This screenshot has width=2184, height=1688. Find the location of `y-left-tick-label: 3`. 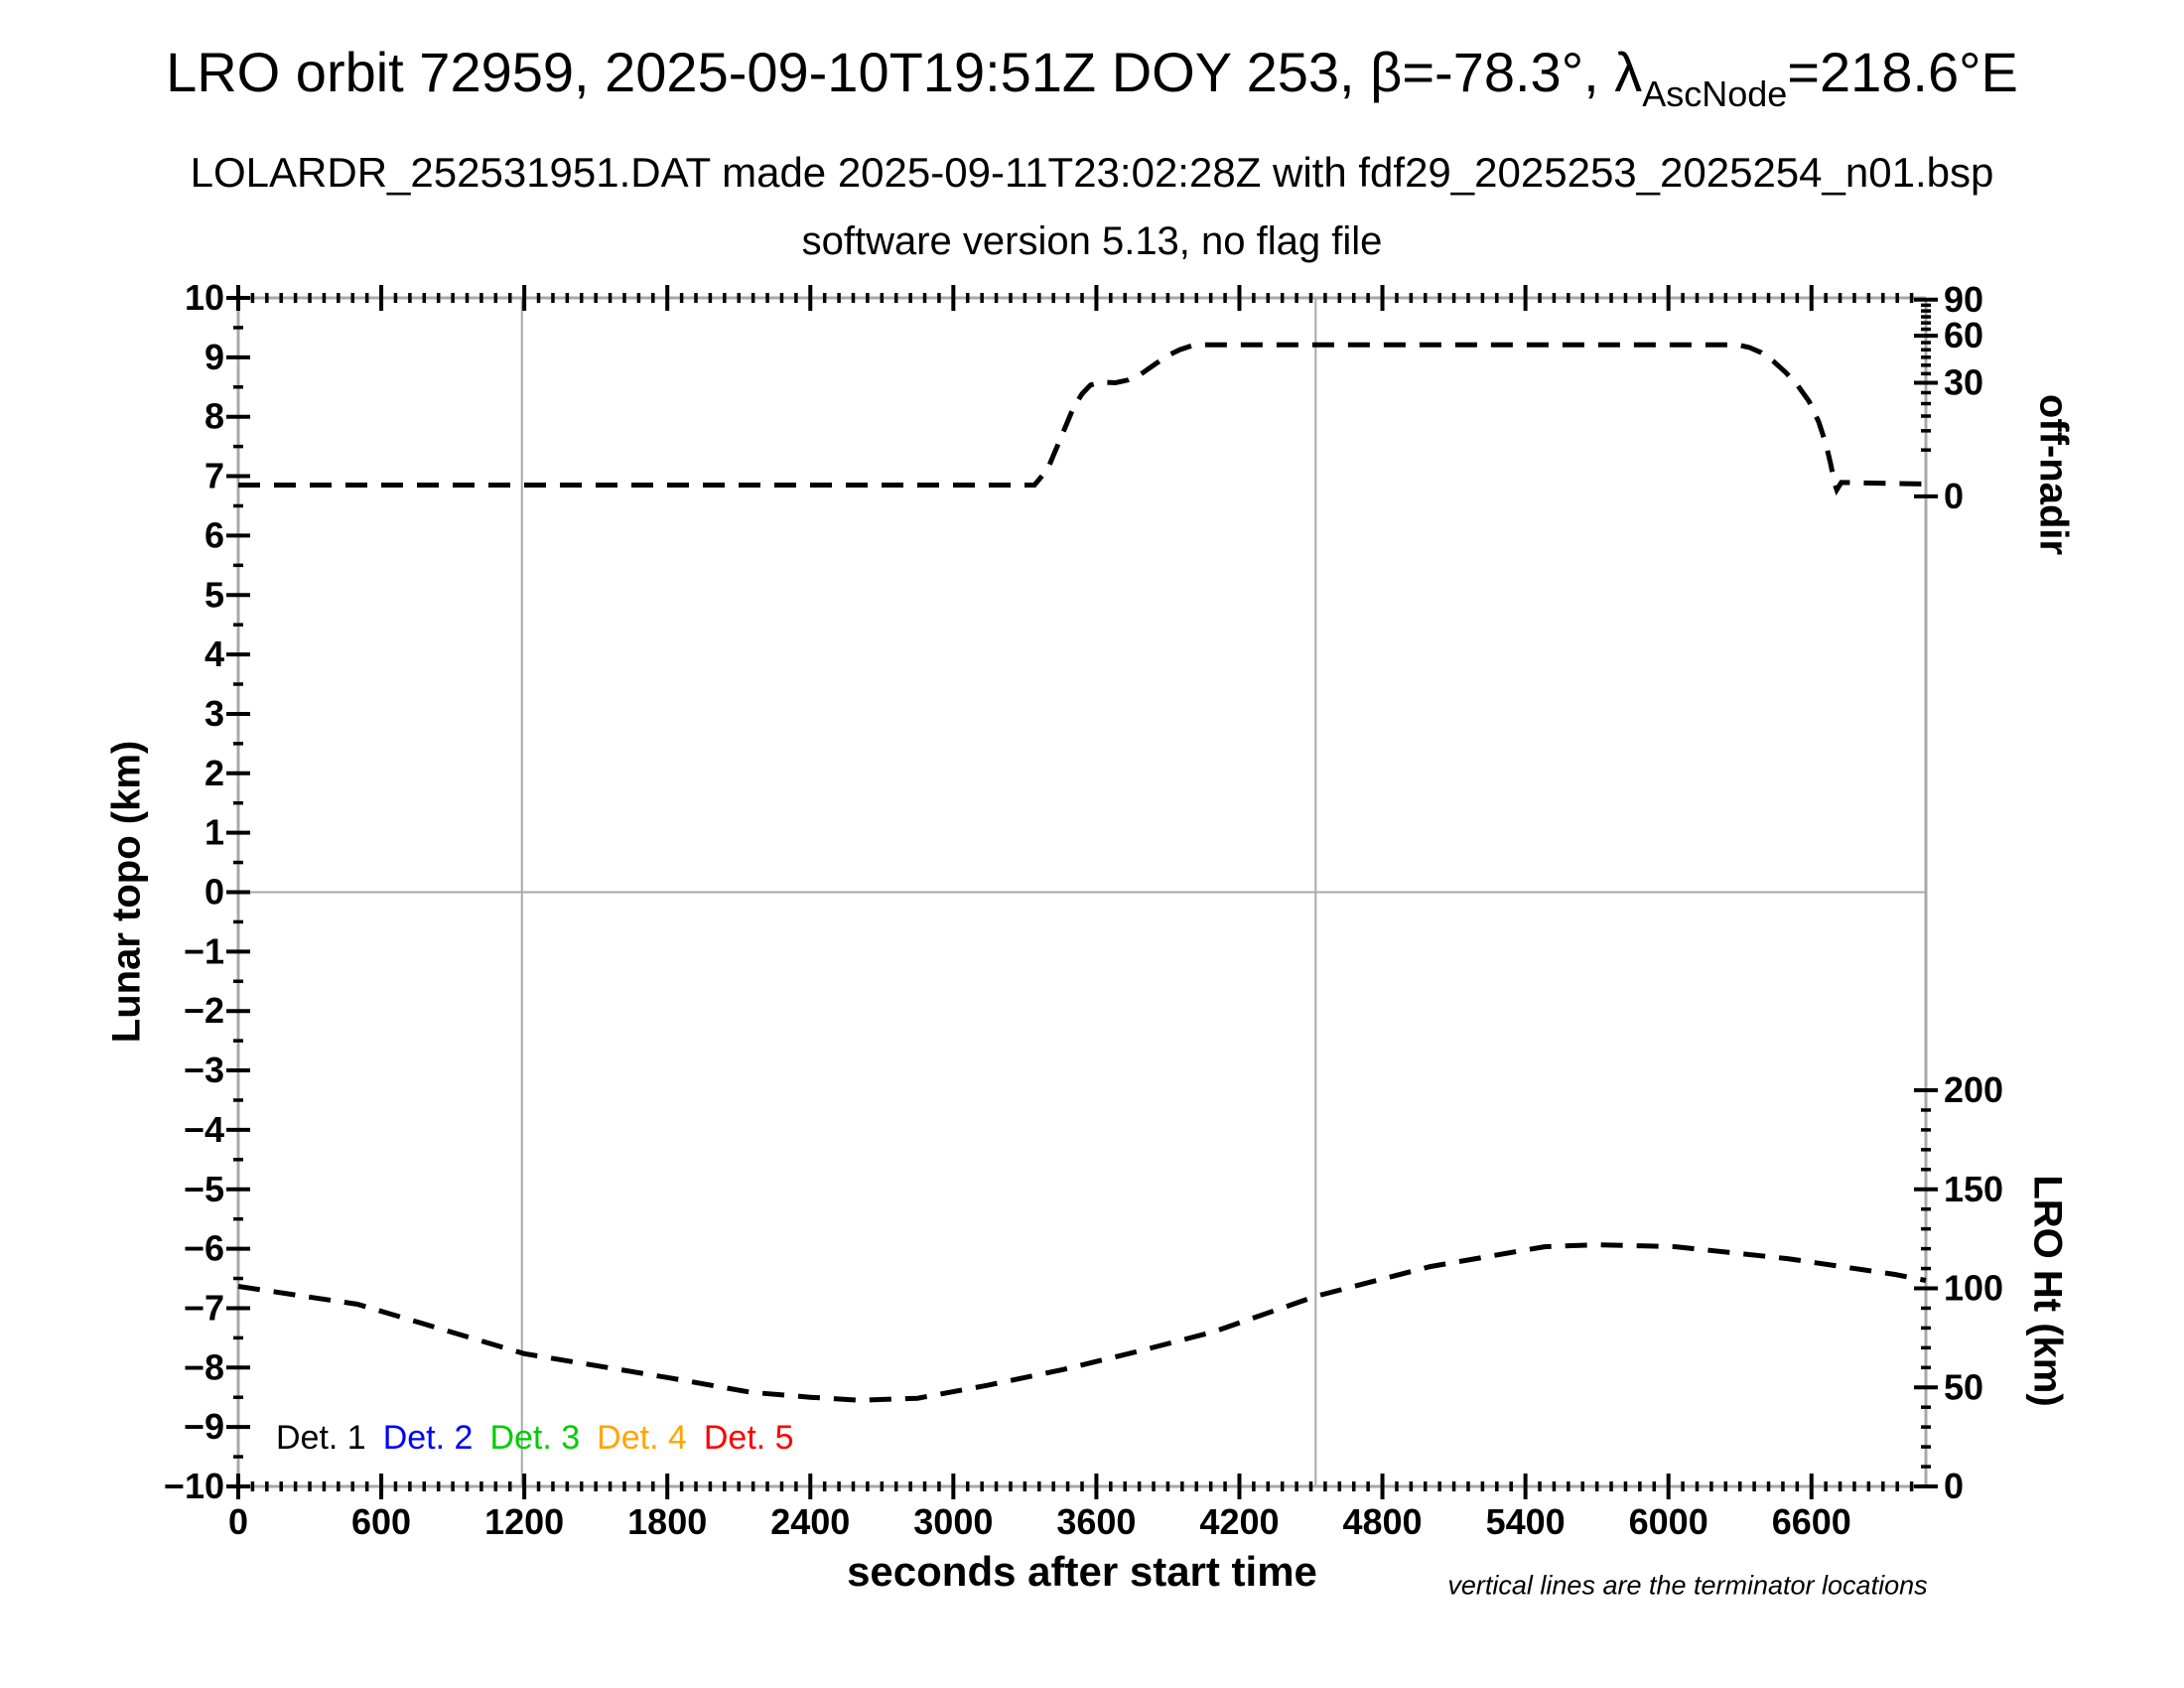

y-left-tick-label: 3 is located at coordinates (214, 713).